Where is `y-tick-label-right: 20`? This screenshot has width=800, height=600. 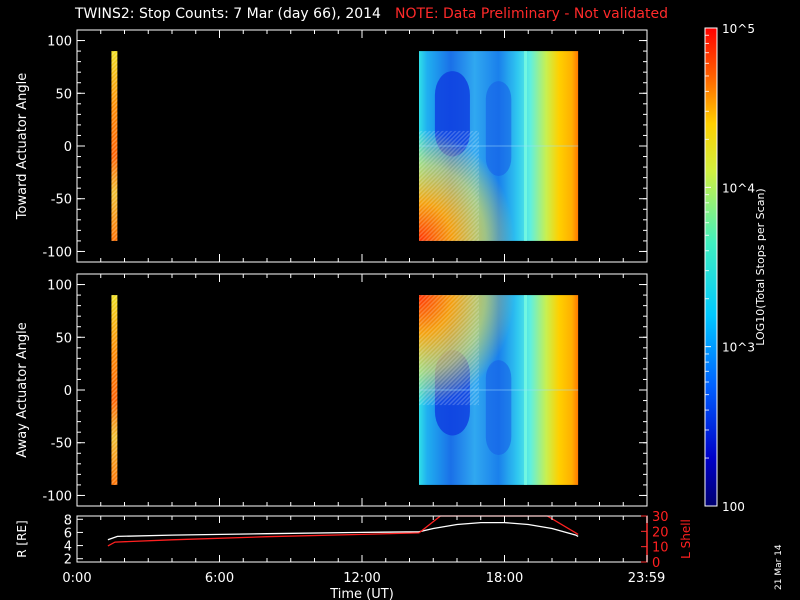
y-tick-label-right: 20 is located at coordinates (660, 532).